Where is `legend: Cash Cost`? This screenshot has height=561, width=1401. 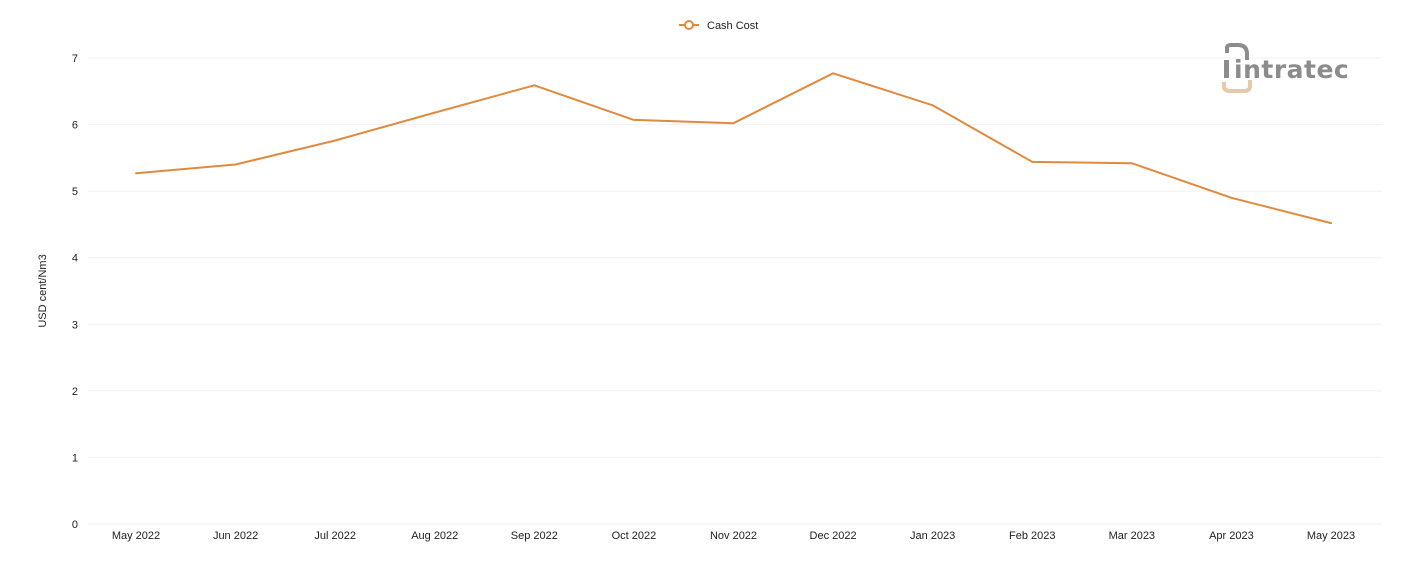 legend: Cash Cost is located at coordinates (718, 26).